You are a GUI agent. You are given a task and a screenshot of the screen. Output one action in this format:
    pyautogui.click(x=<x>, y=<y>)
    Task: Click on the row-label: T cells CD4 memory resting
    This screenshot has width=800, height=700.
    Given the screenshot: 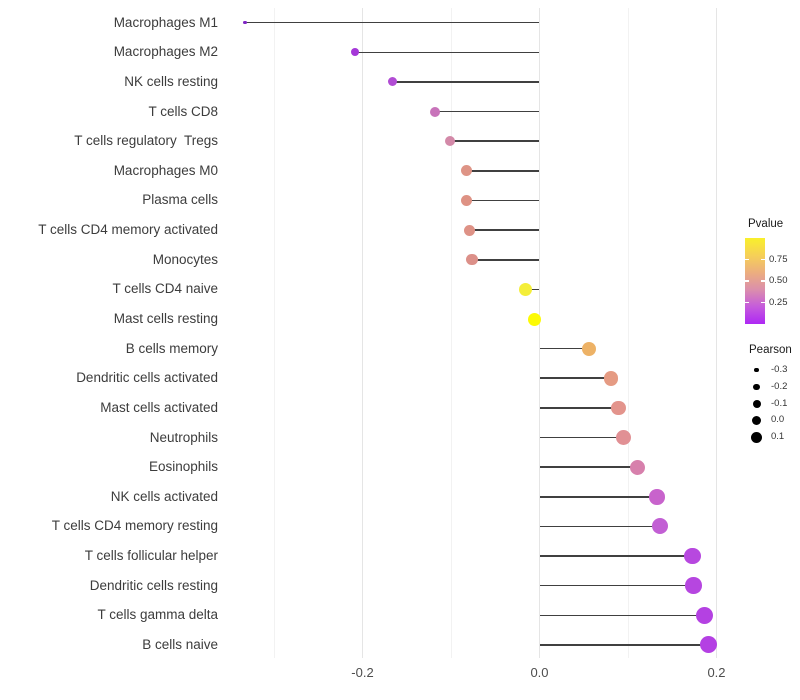 What is the action you would take?
    pyautogui.click(x=134, y=526)
    